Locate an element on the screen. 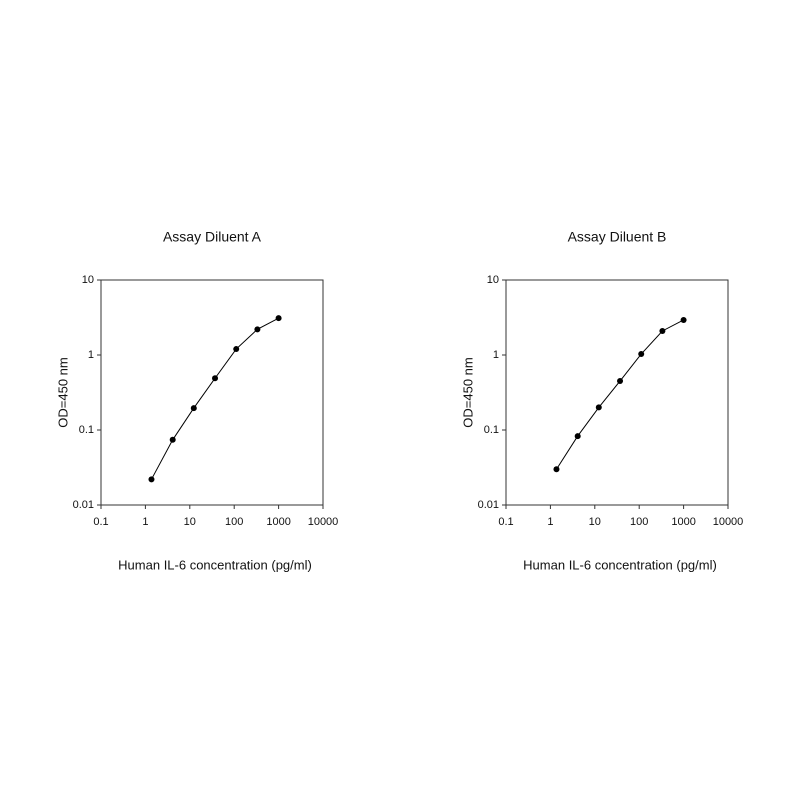 The image size is (800, 800). chart-title: Assay Diluent B is located at coordinates (617, 237).